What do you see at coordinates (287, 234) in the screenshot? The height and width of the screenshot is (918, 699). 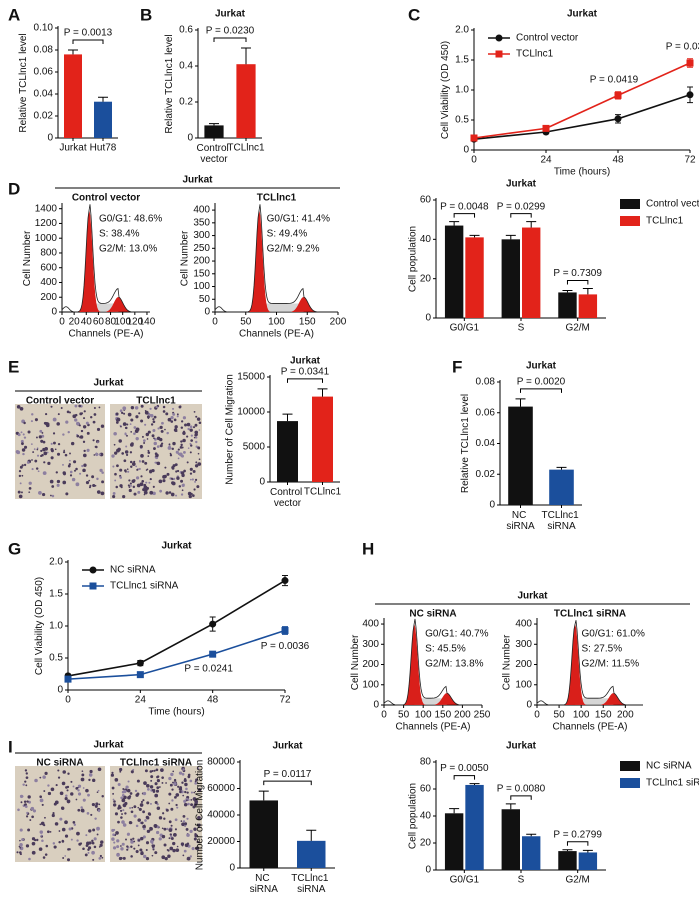 I see `cell-cycle-stat: S: 49.4%` at bounding box center [287, 234].